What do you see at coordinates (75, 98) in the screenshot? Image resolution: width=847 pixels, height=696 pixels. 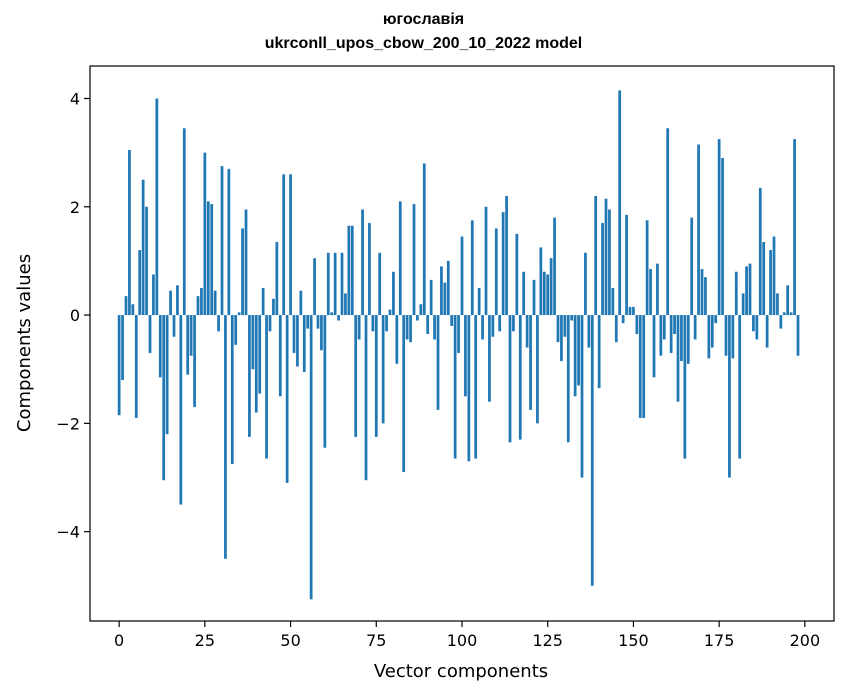 I see `y-tick-label: 4` at bounding box center [75, 98].